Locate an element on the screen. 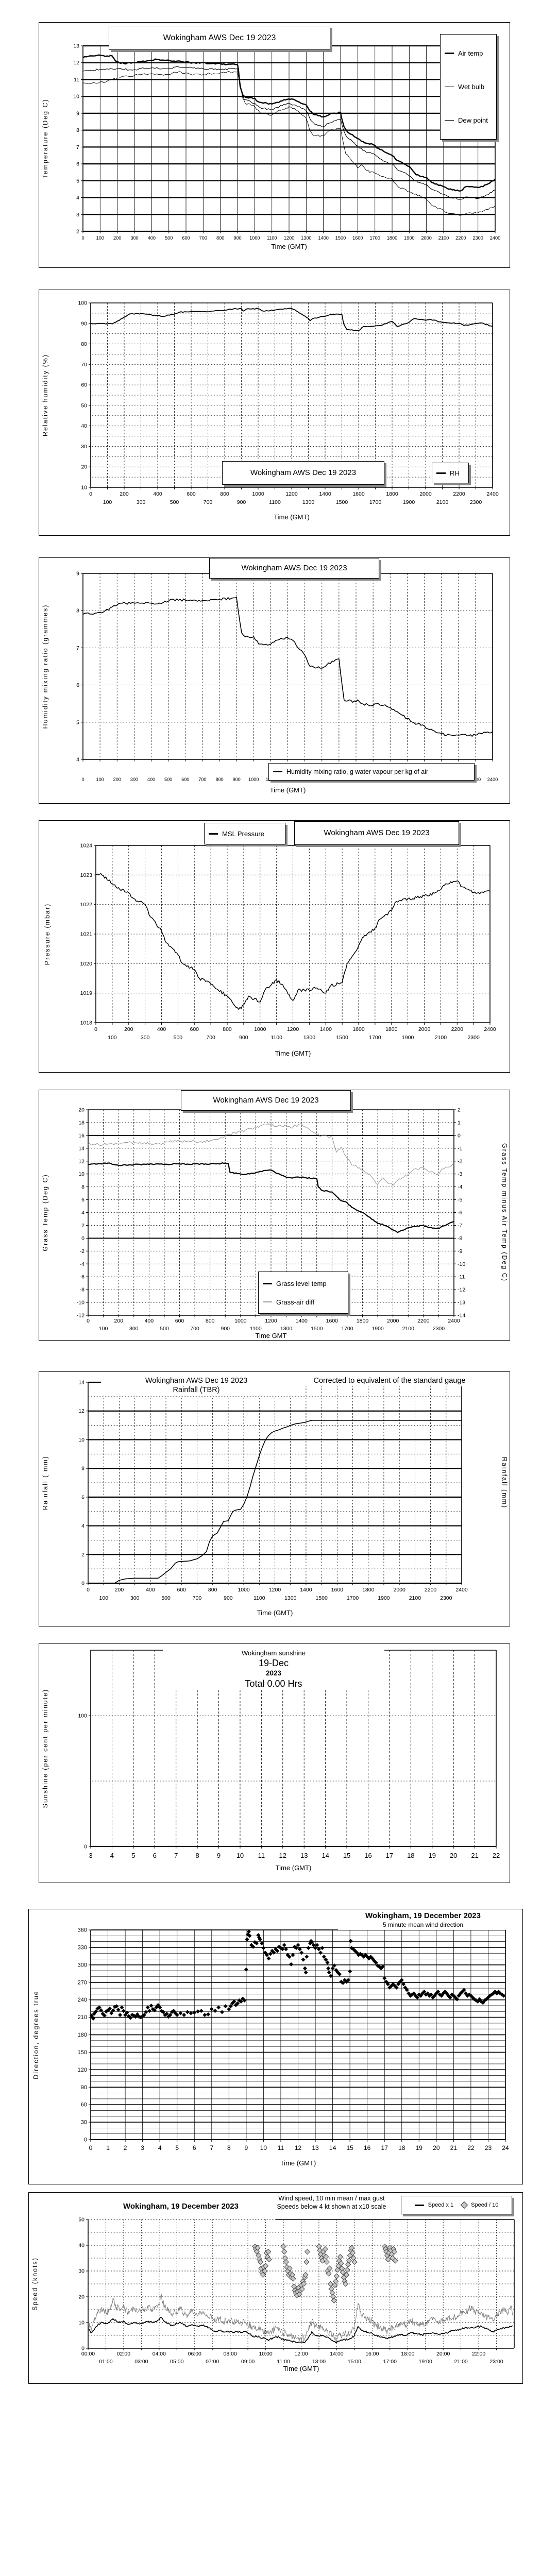 The height and width of the screenshot is (2576, 541). x-tick-label: 1200 is located at coordinates (275, 1590).